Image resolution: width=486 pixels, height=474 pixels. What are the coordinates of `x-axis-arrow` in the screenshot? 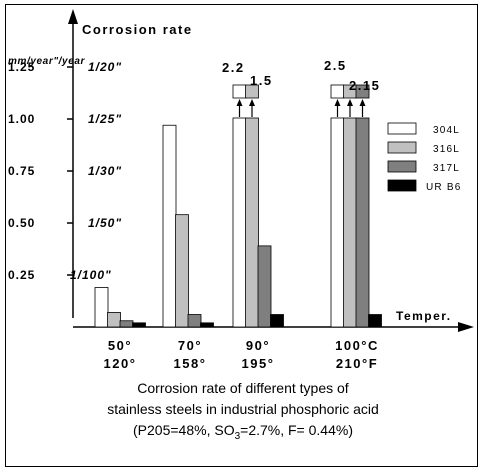 It's located at (466, 327).